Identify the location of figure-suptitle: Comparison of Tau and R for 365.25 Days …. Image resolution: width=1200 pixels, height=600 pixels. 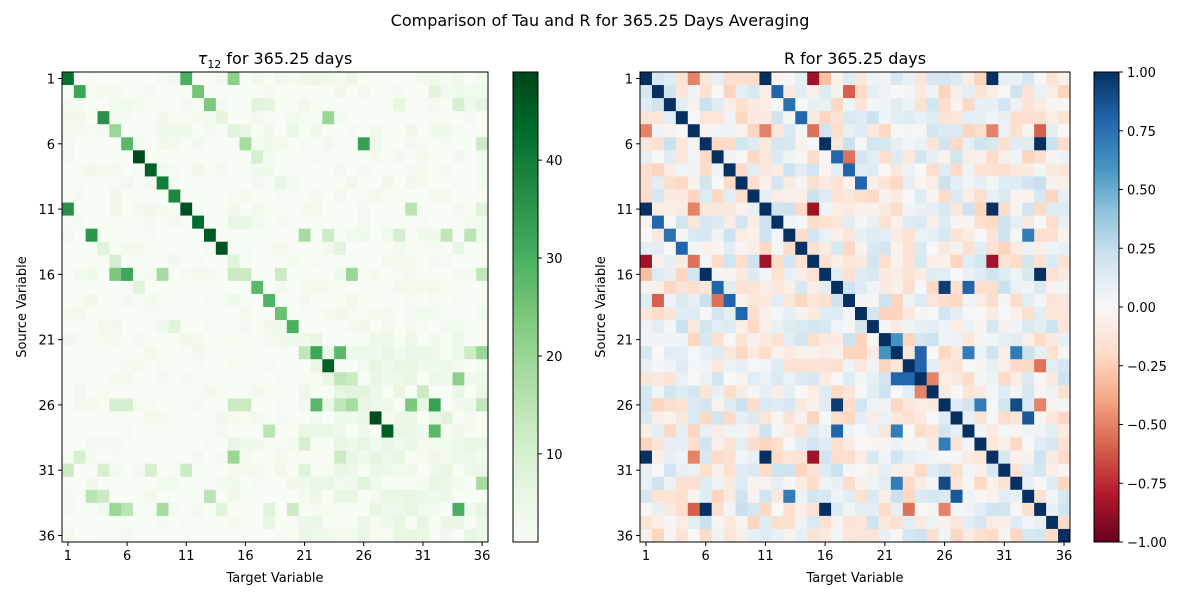
(600, 20).